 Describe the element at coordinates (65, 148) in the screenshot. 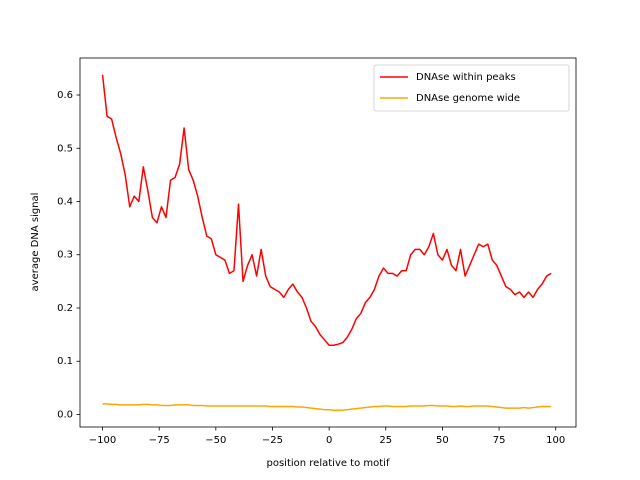

I see `y-tick-label: 0.5` at that location.